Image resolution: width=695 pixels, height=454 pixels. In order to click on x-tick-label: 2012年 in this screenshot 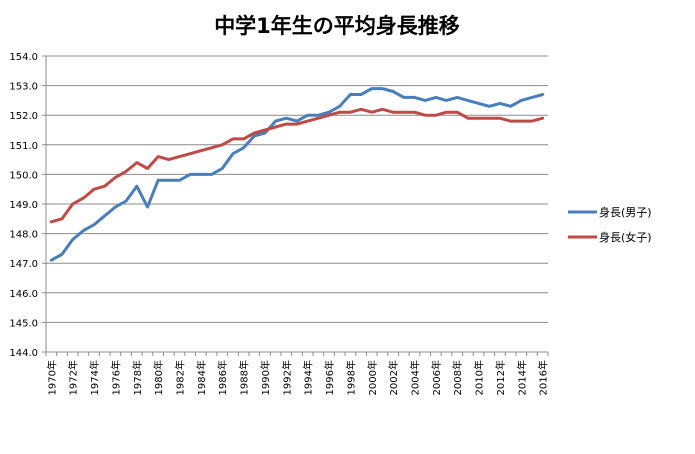, I will do `click(500, 377)`.